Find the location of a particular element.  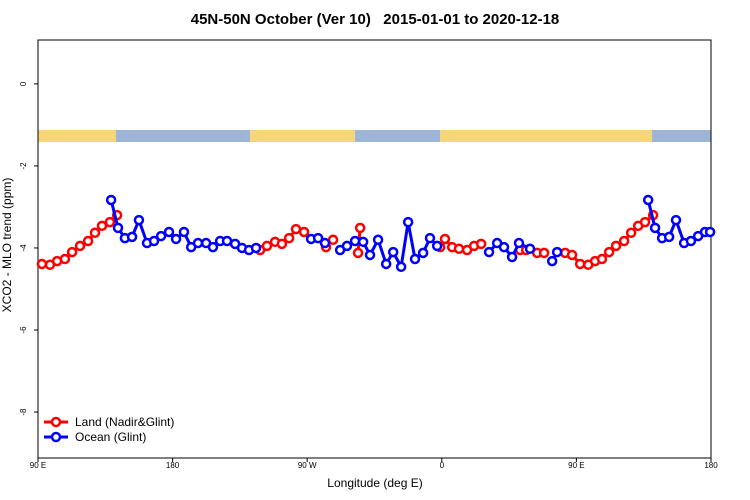

legend-label: Ocean (Glint) is located at coordinates (110, 437).